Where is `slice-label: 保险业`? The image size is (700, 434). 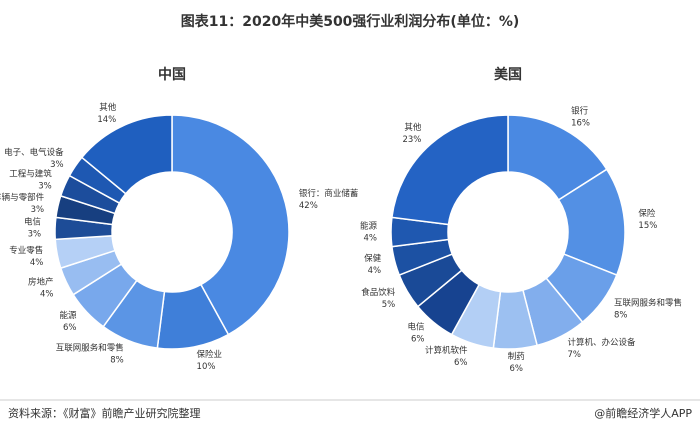
slice-label: 保险业 is located at coordinates (210, 354).